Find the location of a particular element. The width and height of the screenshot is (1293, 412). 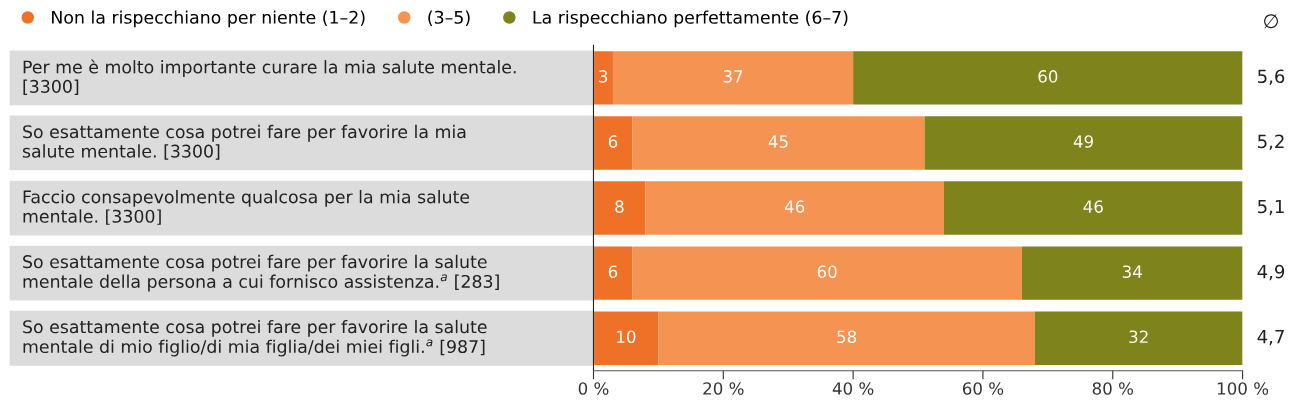

text: 5,2 is located at coordinates (1271, 142).